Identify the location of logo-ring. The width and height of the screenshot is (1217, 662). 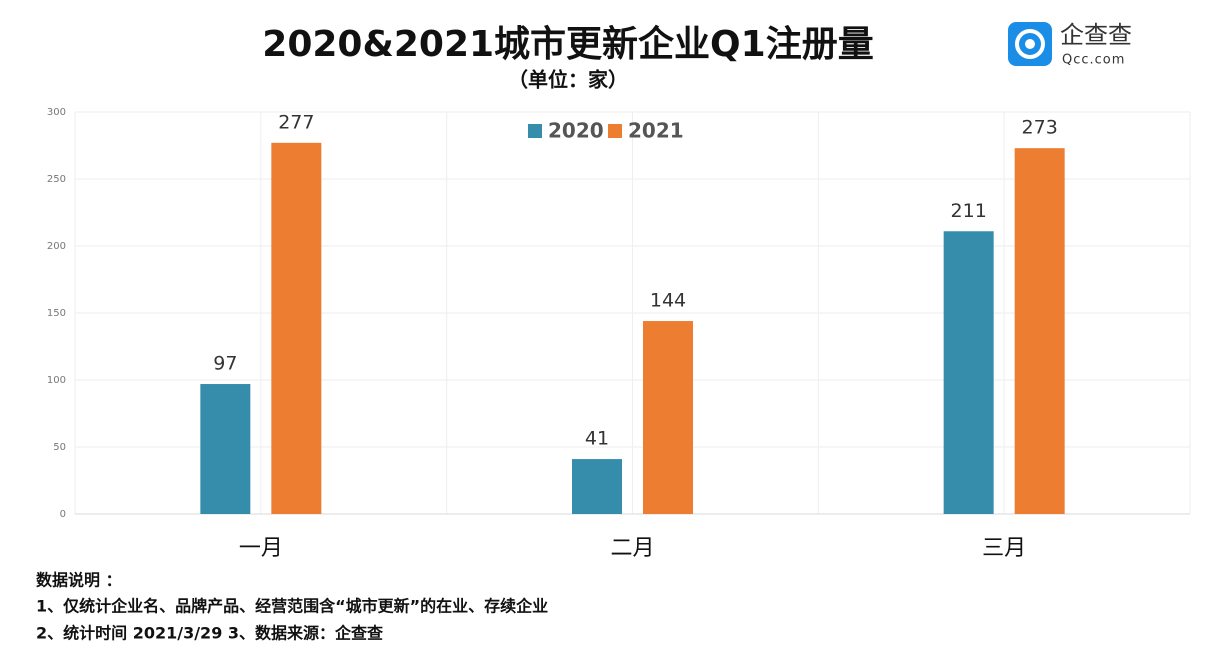
(1030, 44).